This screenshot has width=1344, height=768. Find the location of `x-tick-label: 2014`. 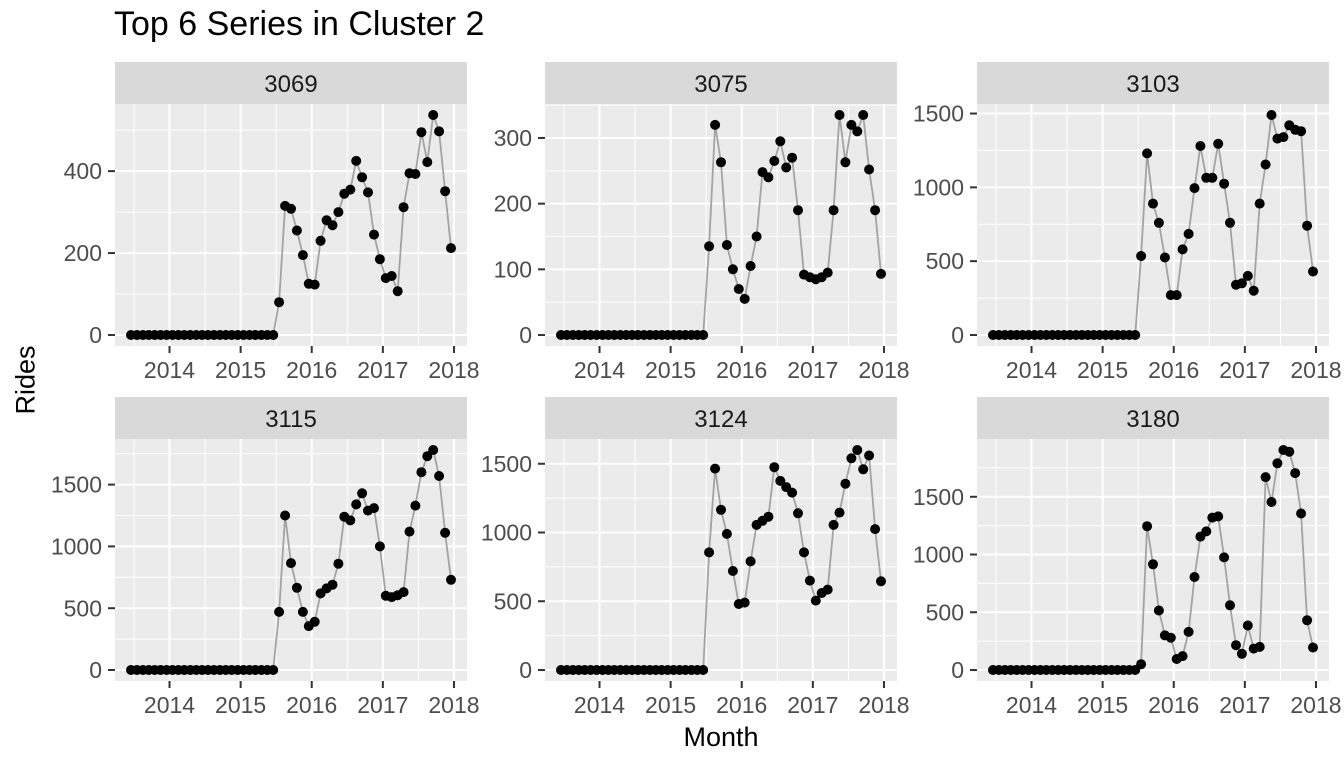

x-tick-label: 2014 is located at coordinates (599, 705).